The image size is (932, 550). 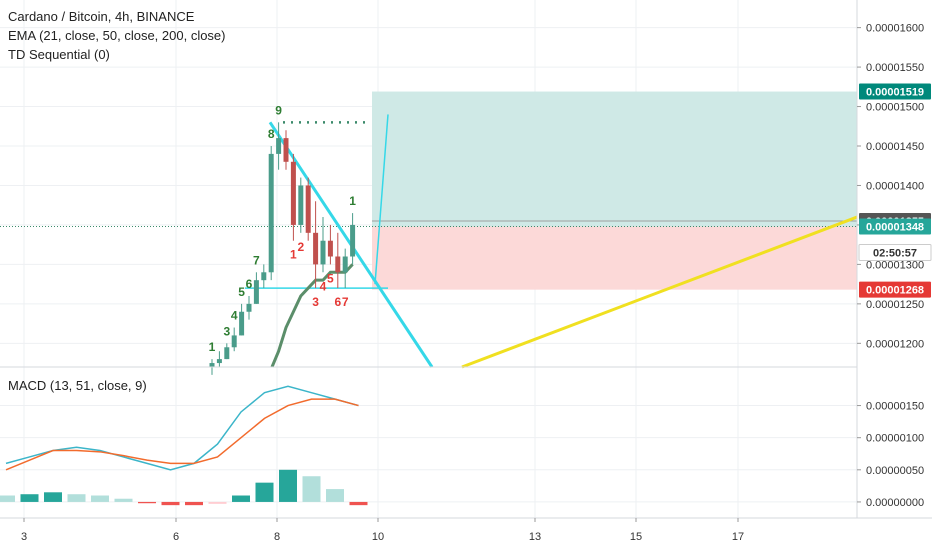 What do you see at coordinates (895, 503) in the screenshot?
I see `macd-axis-label: 0.00000000` at bounding box center [895, 503].